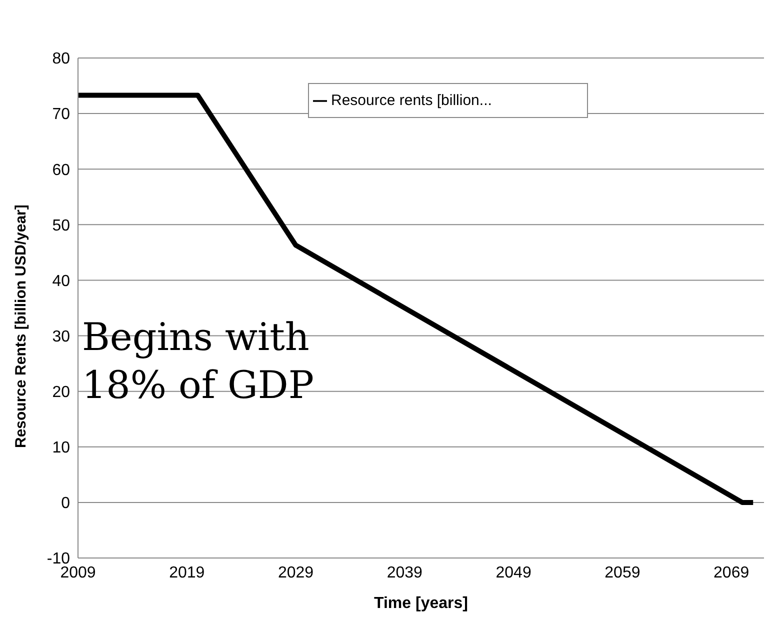 This screenshot has height=626, width=776. Describe the element at coordinates (65, 503) in the screenshot. I see `y-tick-label: 0` at that location.